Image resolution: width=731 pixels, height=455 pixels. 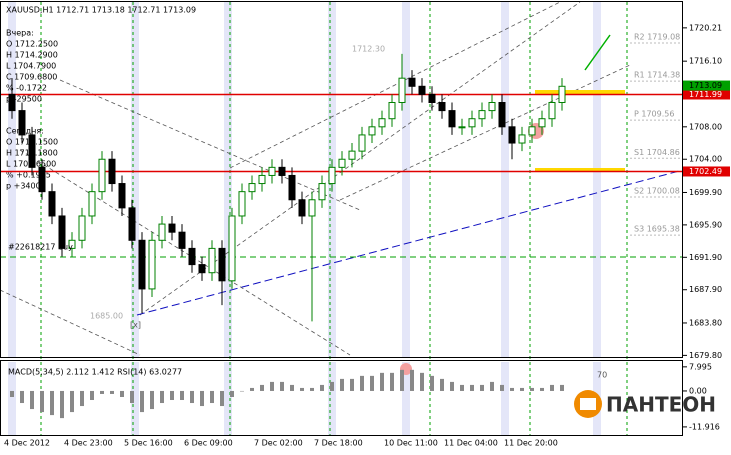 I want to click on x-tick-label: 11 Dec 04:00, so click(x=471, y=443).